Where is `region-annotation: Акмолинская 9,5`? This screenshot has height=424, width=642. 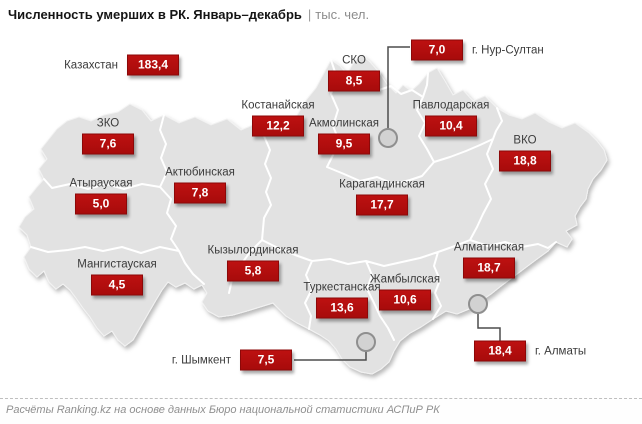
region-annotation: Акмолинская 9,5 is located at coordinates (344, 136).